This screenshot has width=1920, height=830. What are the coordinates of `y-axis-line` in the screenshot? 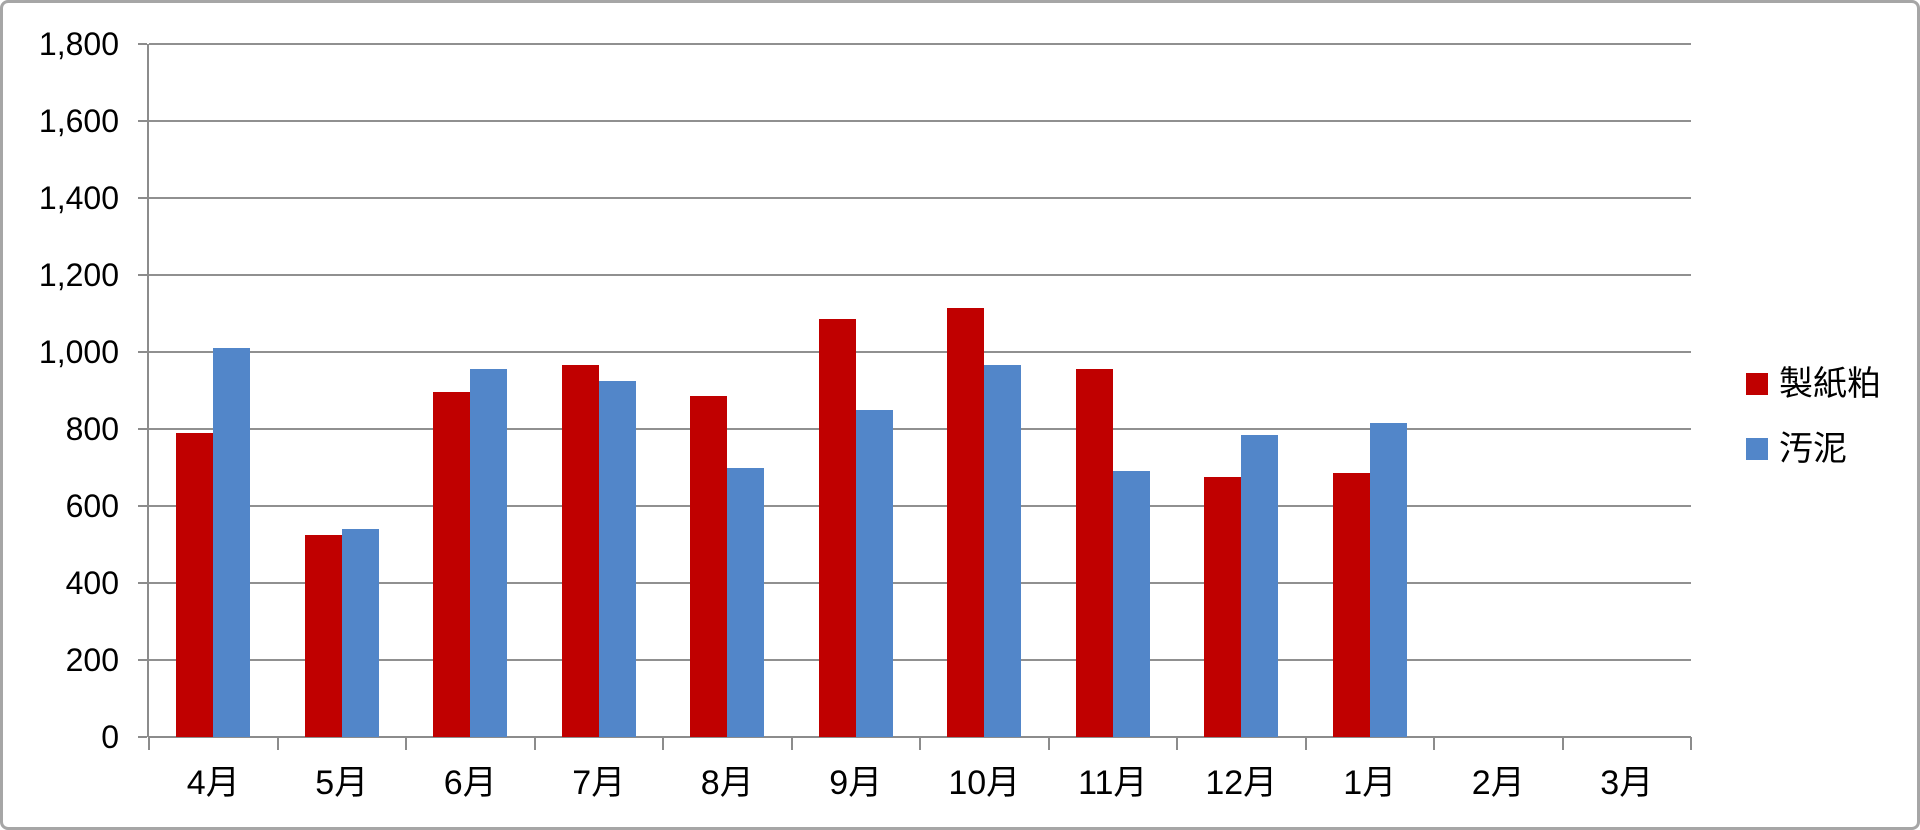 It's located at (148, 390).